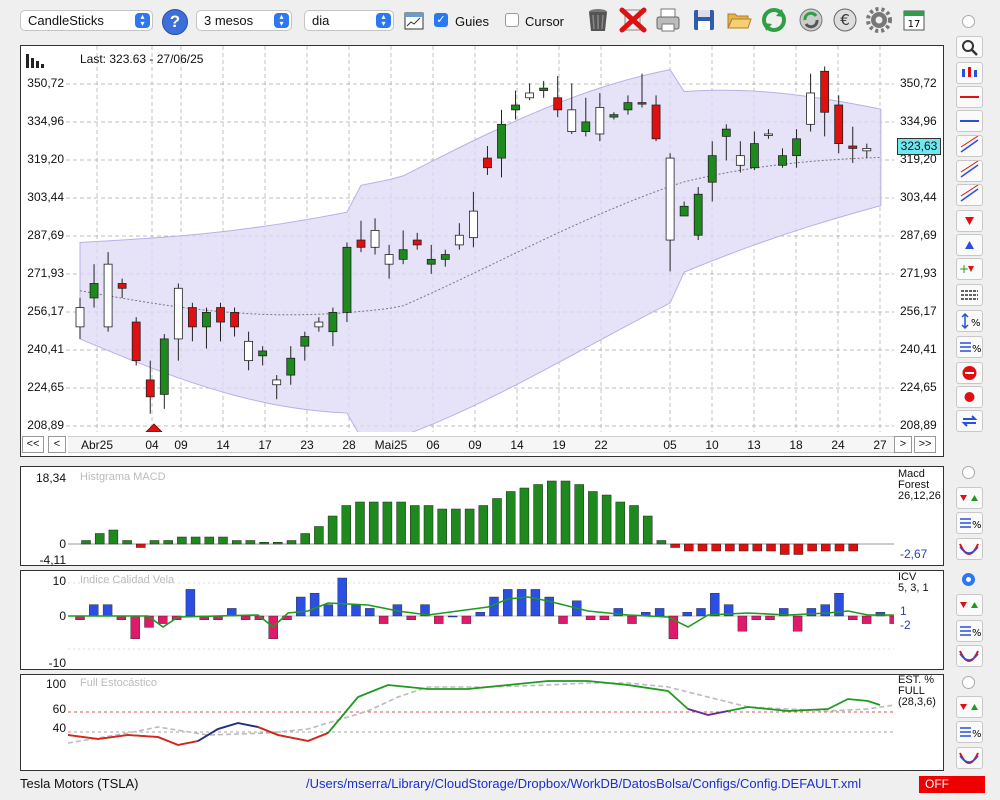 The width and height of the screenshot is (1000, 800). I want to click on cancel-icon, so click(969, 373).